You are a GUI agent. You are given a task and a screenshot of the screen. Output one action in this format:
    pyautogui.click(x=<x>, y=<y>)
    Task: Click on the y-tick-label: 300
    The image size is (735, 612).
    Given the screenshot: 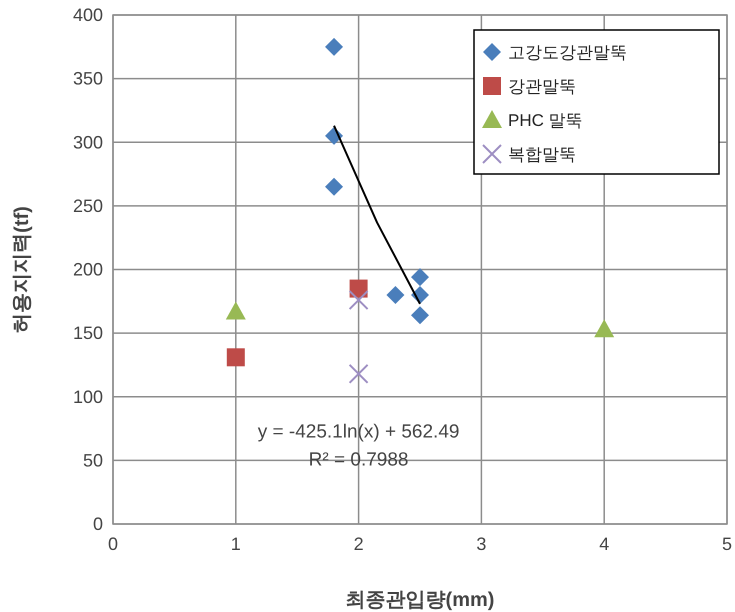 What is the action you would take?
    pyautogui.click(x=87, y=142)
    